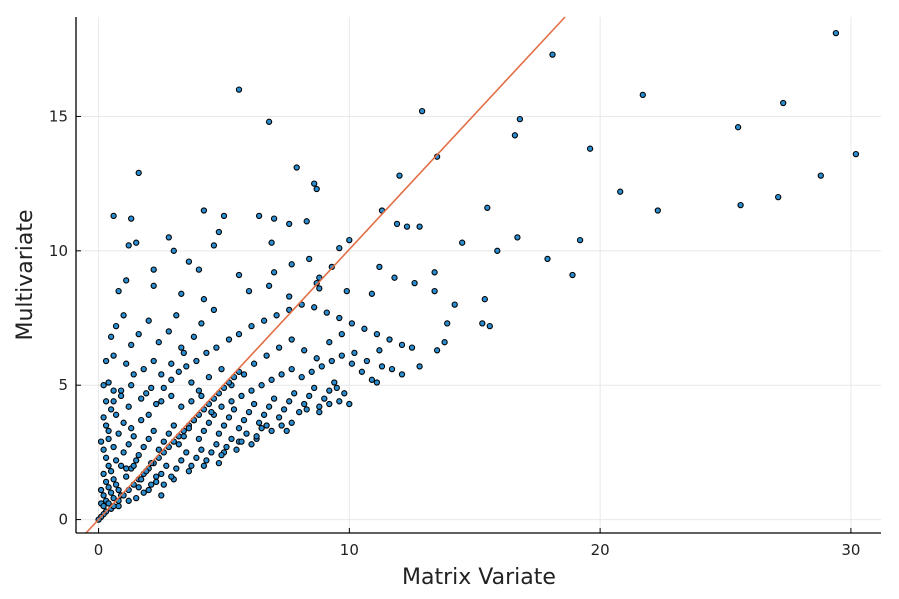 The image size is (899, 599). What do you see at coordinates (58, 251) in the screenshot?
I see `y-tick-label: 10` at bounding box center [58, 251].